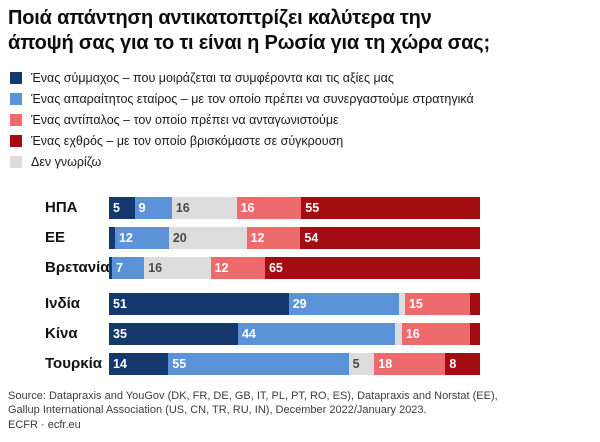 This screenshot has width=600, height=442. What do you see at coordinates (462, 363) in the screenshot?
I see `bar-segment-enemy: 8` at bounding box center [462, 363].